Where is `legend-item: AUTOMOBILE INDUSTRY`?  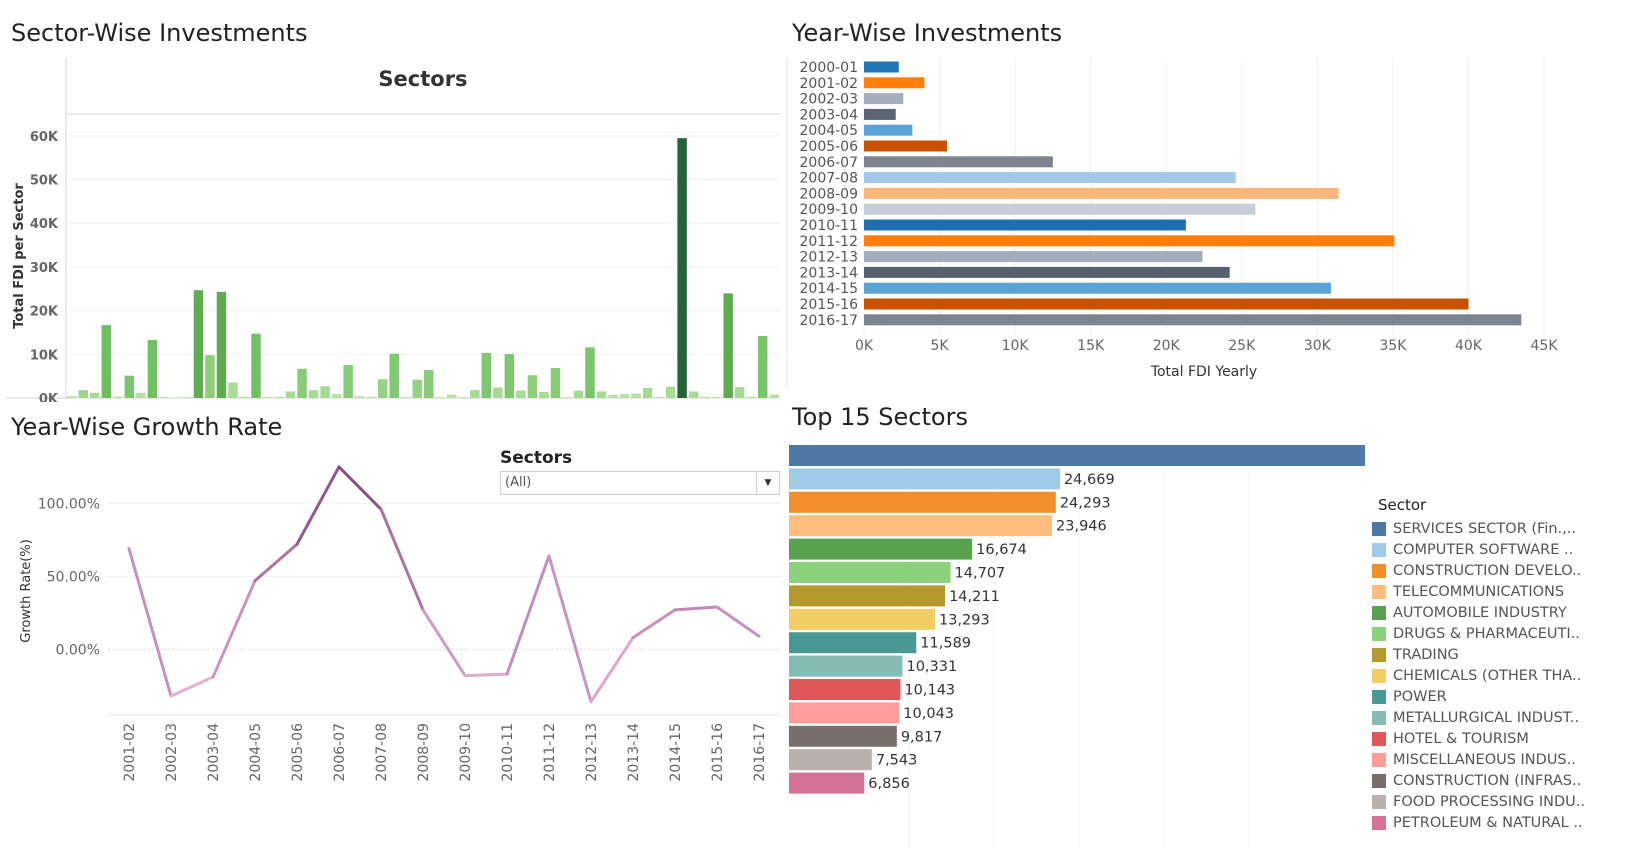 legend-item: AUTOMOBILE INDUSTRY is located at coordinates (1509, 612).